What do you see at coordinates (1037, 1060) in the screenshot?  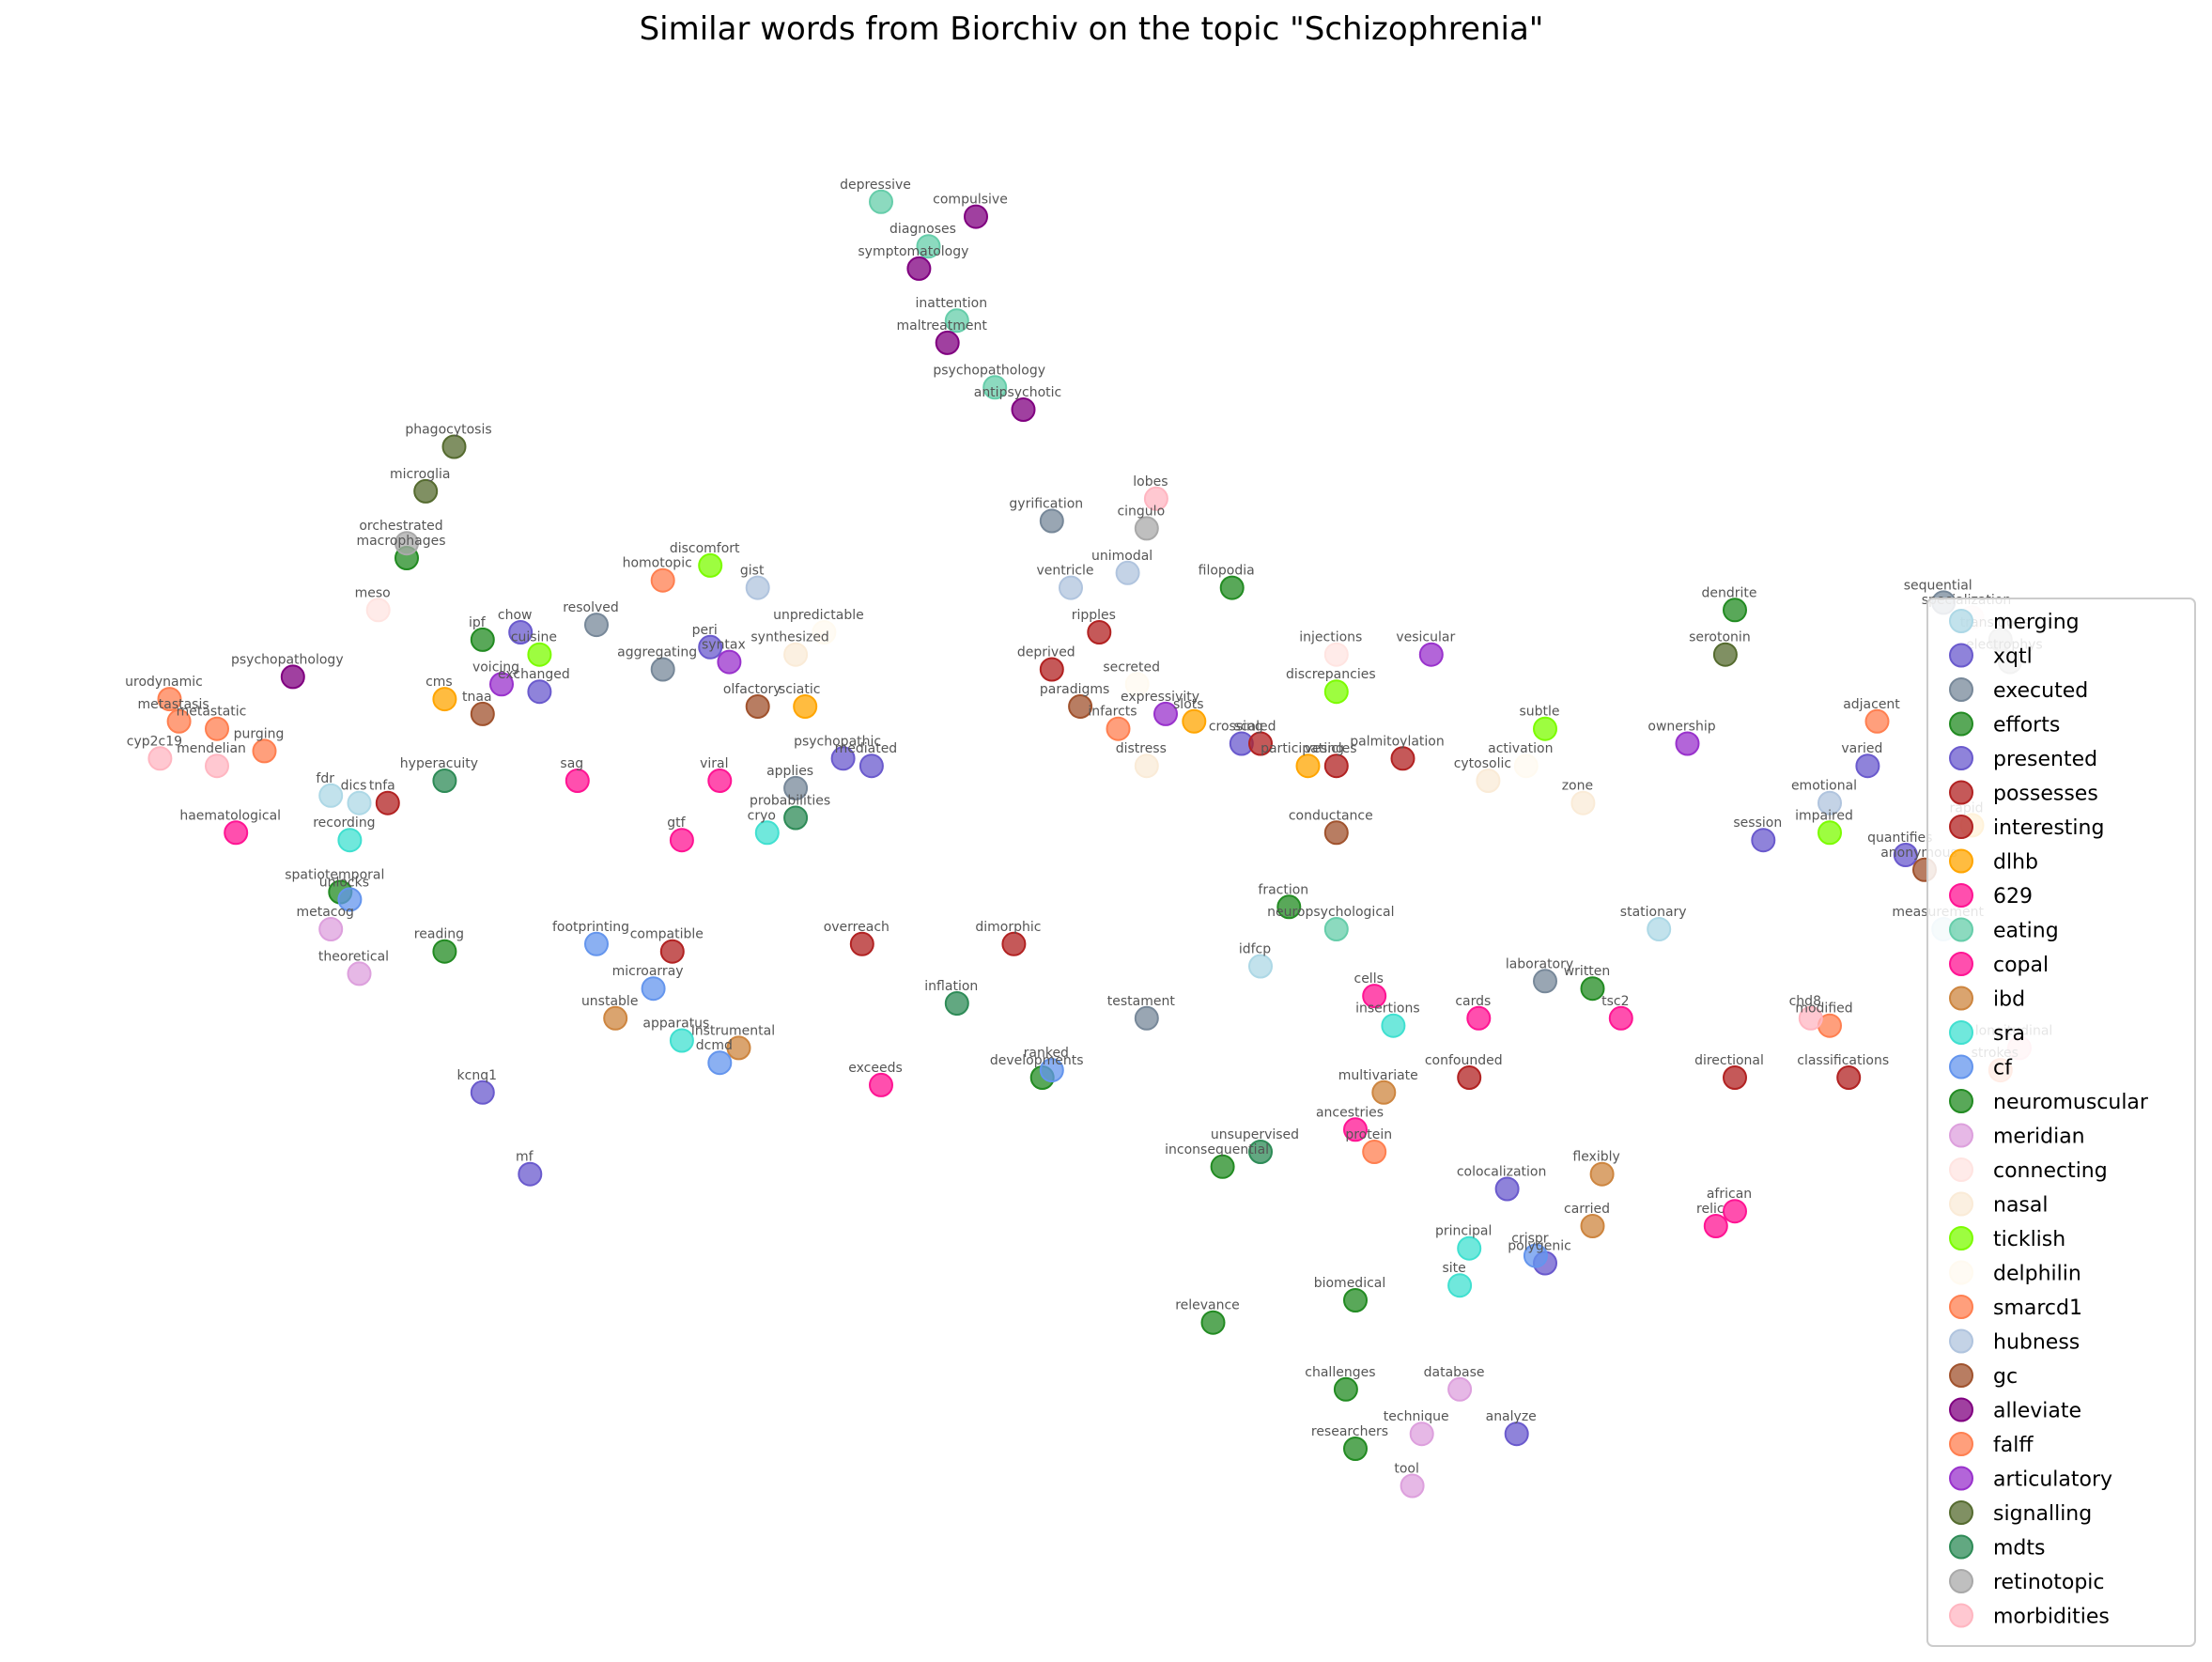 I see `point-label: developments` at bounding box center [1037, 1060].